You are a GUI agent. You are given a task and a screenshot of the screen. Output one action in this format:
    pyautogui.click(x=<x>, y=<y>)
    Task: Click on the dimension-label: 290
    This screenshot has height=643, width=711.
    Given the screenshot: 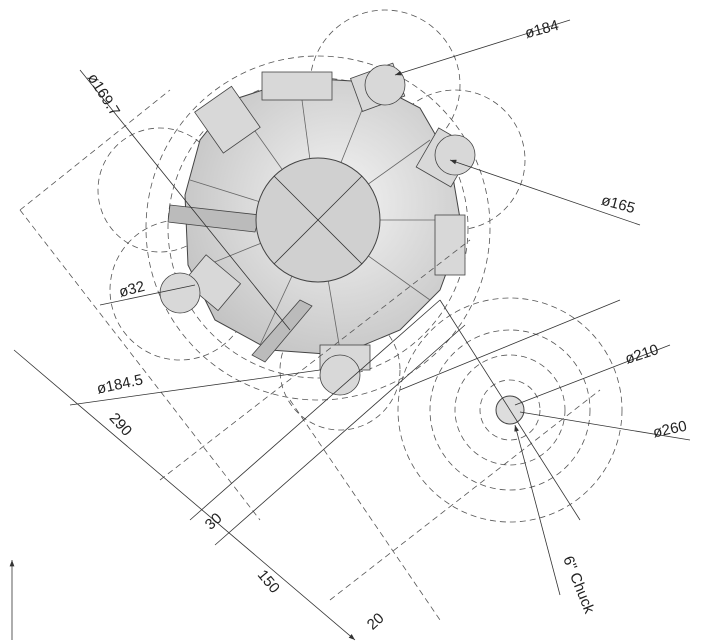 What is the action you would take?
    pyautogui.click(x=120, y=425)
    